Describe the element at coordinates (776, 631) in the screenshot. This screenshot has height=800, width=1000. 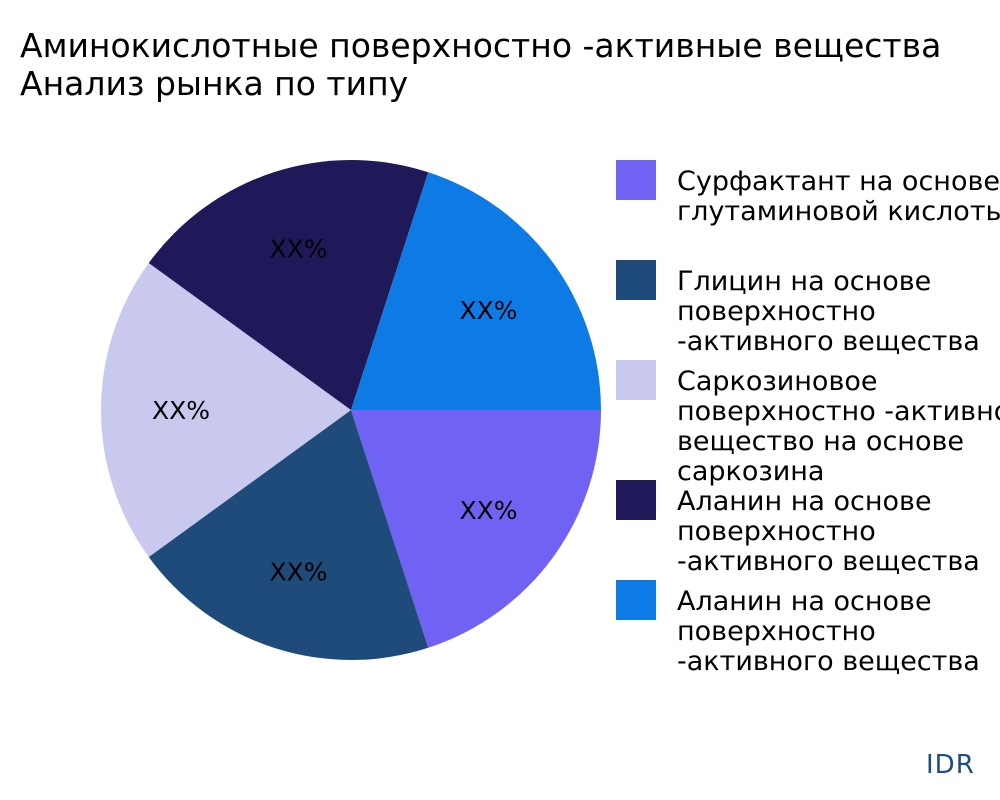
I see `legend-label-5-line-2: поверхностно` at that location.